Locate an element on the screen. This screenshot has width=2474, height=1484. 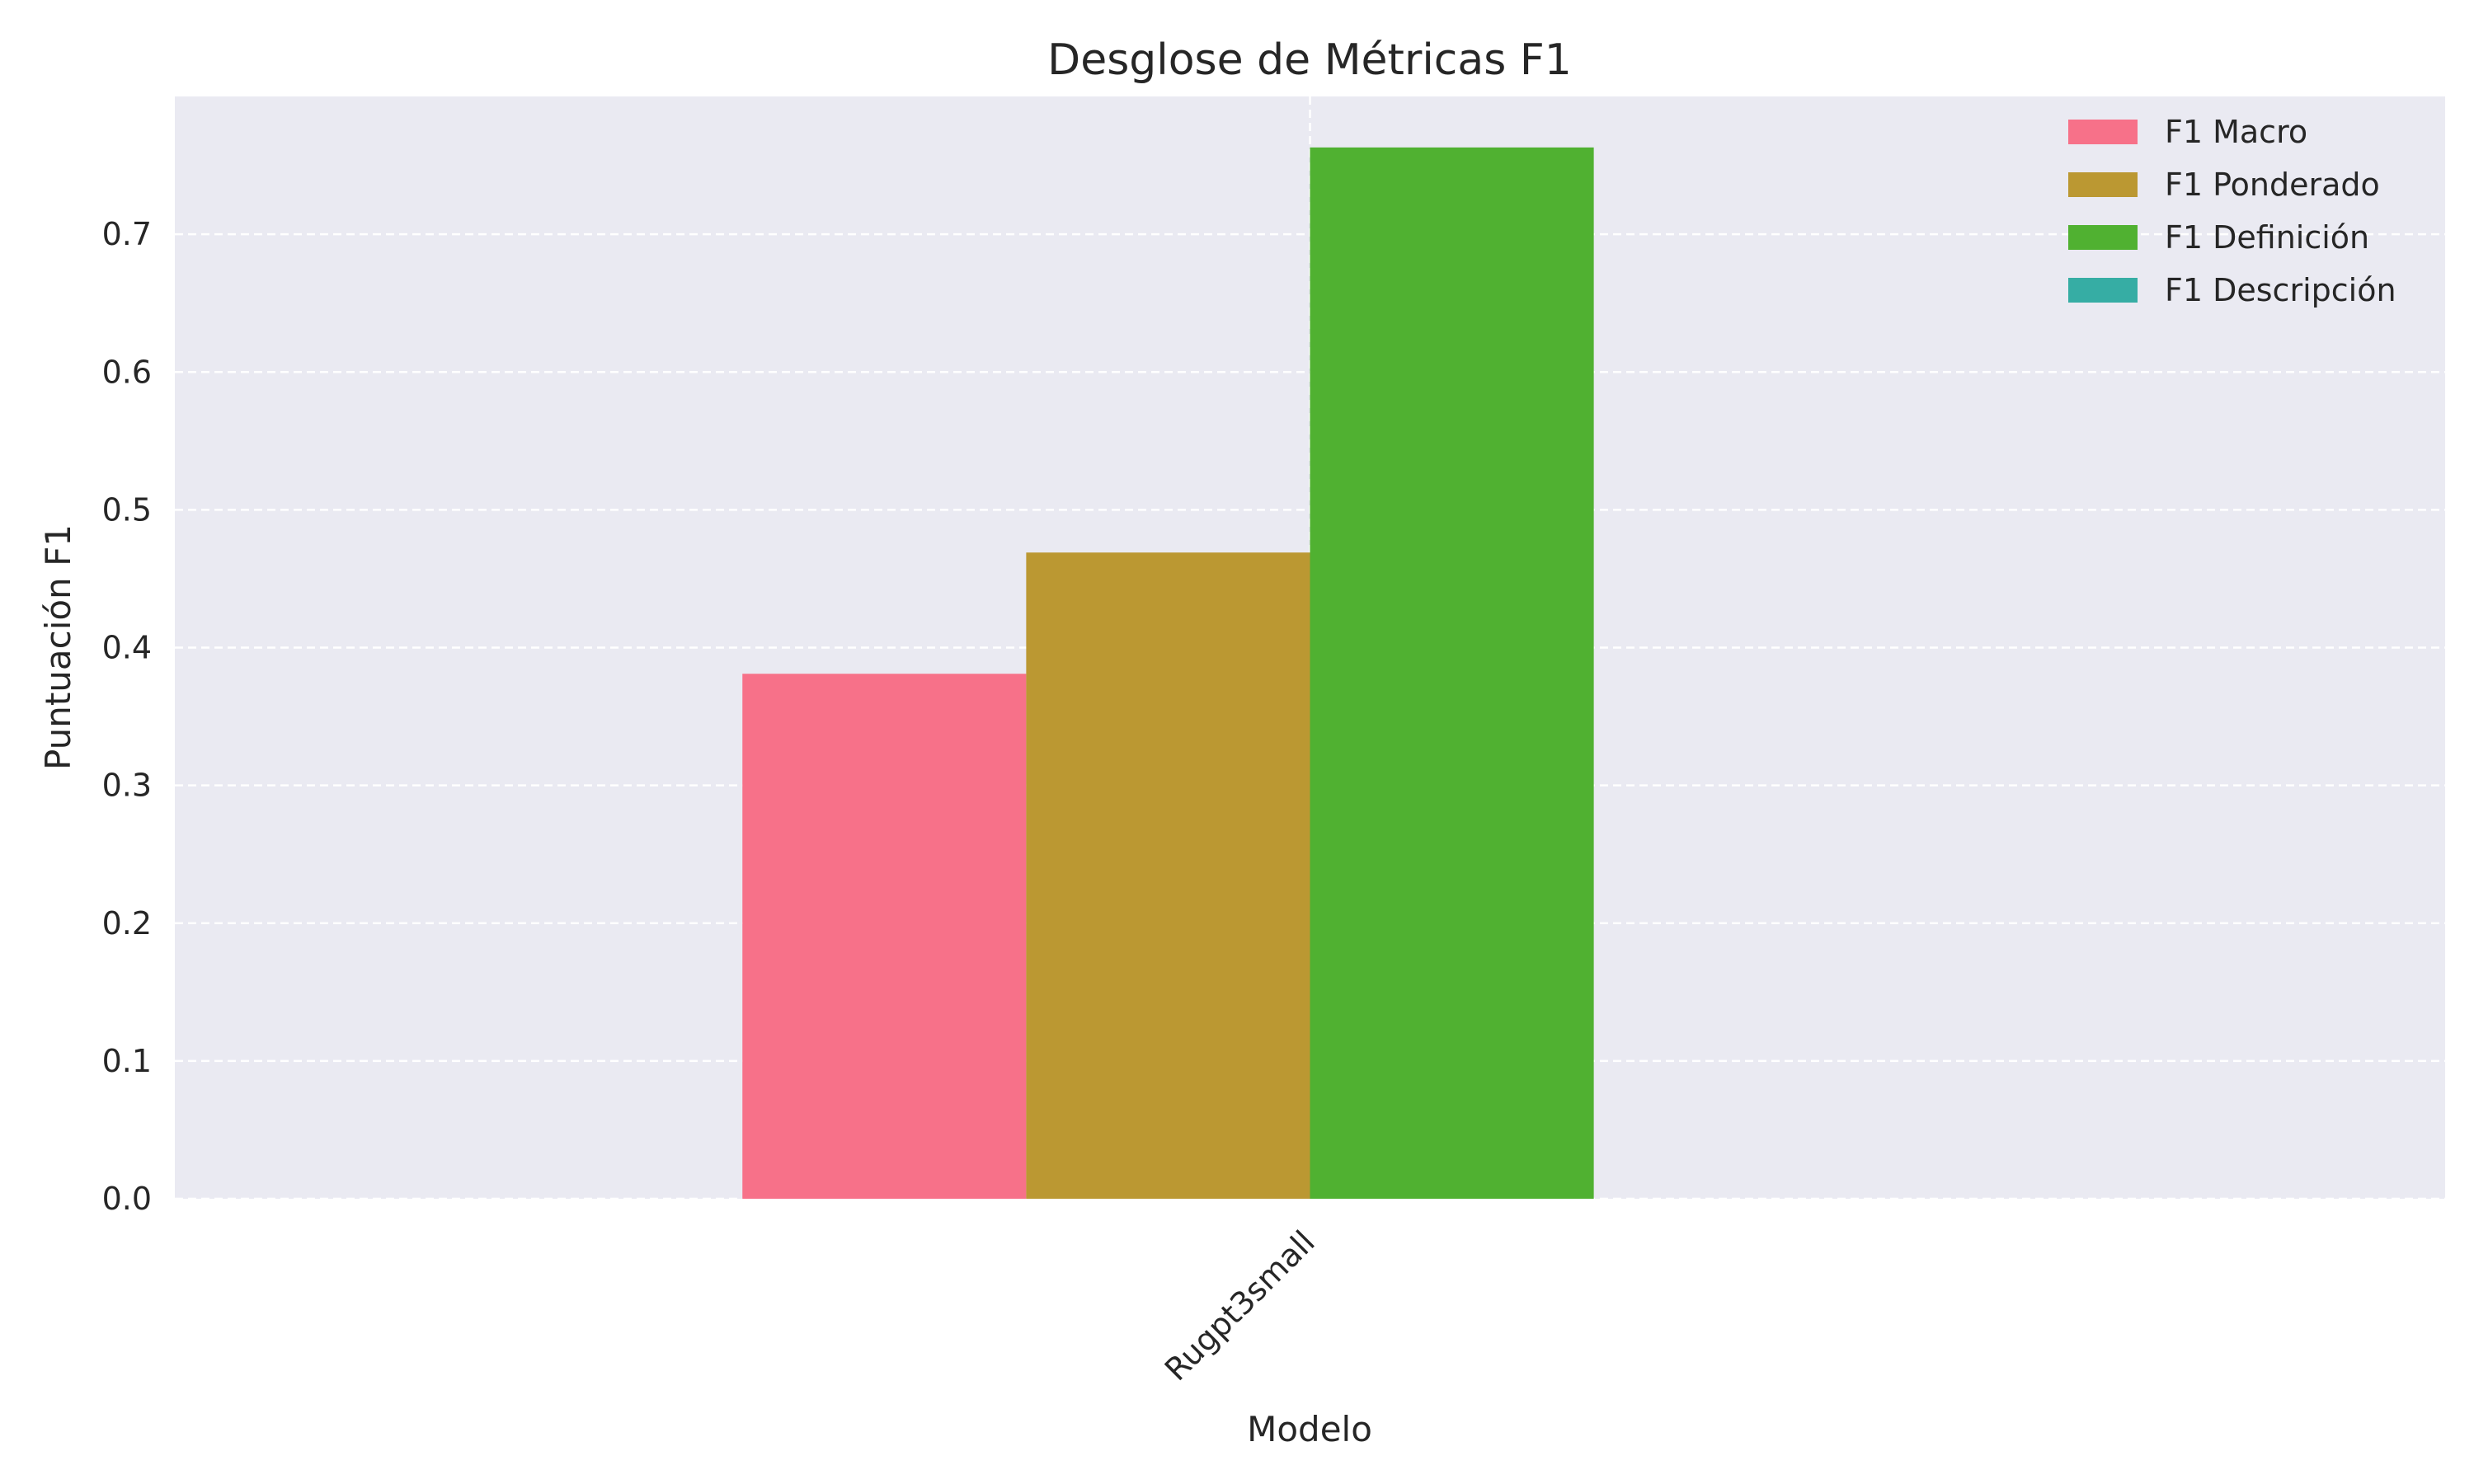
y-tick-label: 0.4 is located at coordinates (127, 648).